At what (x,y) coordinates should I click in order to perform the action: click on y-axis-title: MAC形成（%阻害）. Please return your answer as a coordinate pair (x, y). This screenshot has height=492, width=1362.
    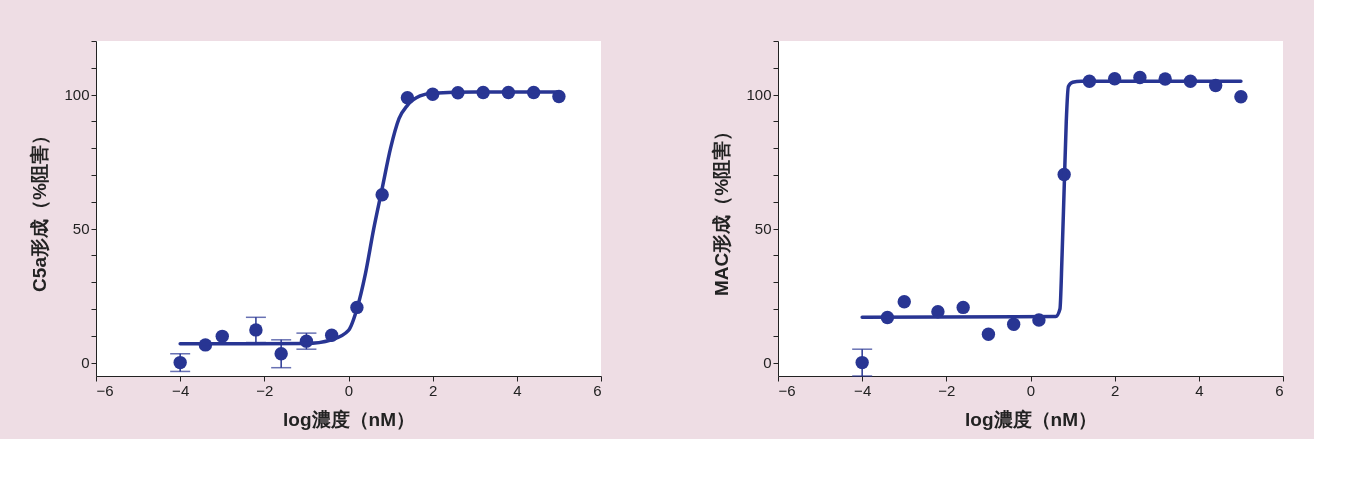
    Looking at the image, I should click on (722, 209).